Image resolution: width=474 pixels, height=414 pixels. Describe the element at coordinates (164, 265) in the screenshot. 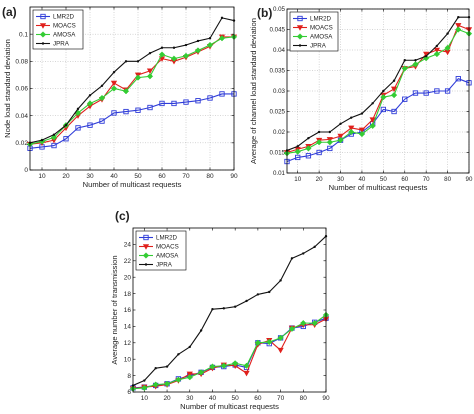

I see `legend-label: JPRA` at that location.